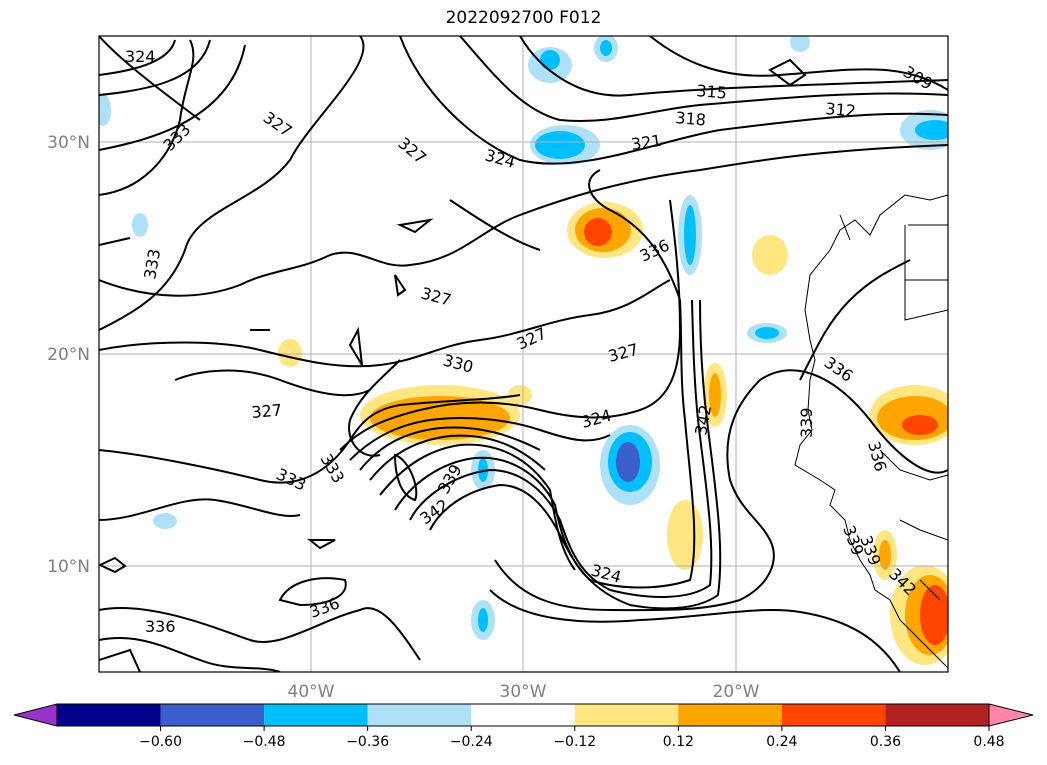 The height and width of the screenshot is (765, 1047). I want to click on map-title: 2022092700 F012, so click(523, 18).